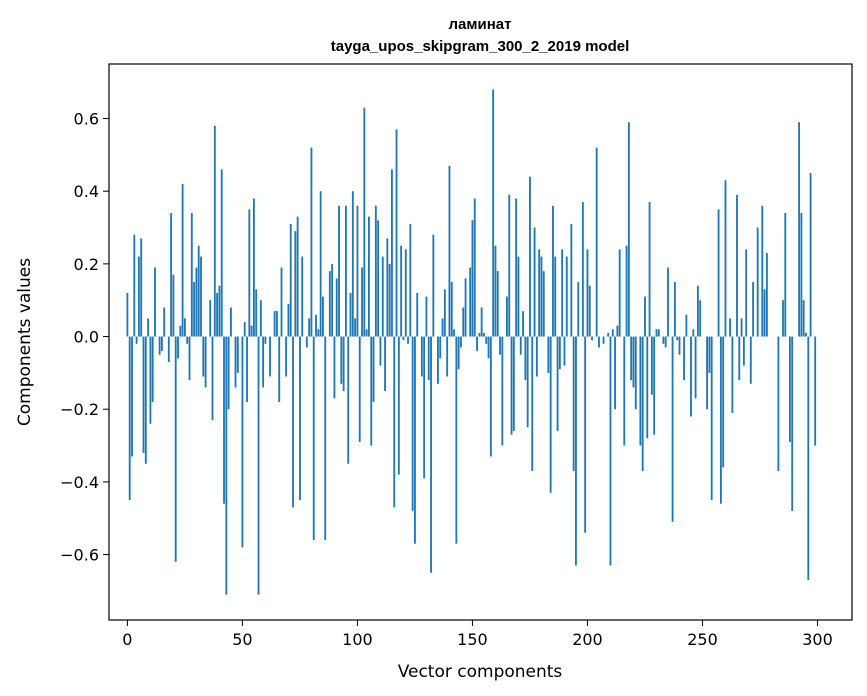 The width and height of the screenshot is (867, 696). I want to click on chart-subtitle: tayga_upos_skipgram_300_2_2019 model, so click(480, 46).